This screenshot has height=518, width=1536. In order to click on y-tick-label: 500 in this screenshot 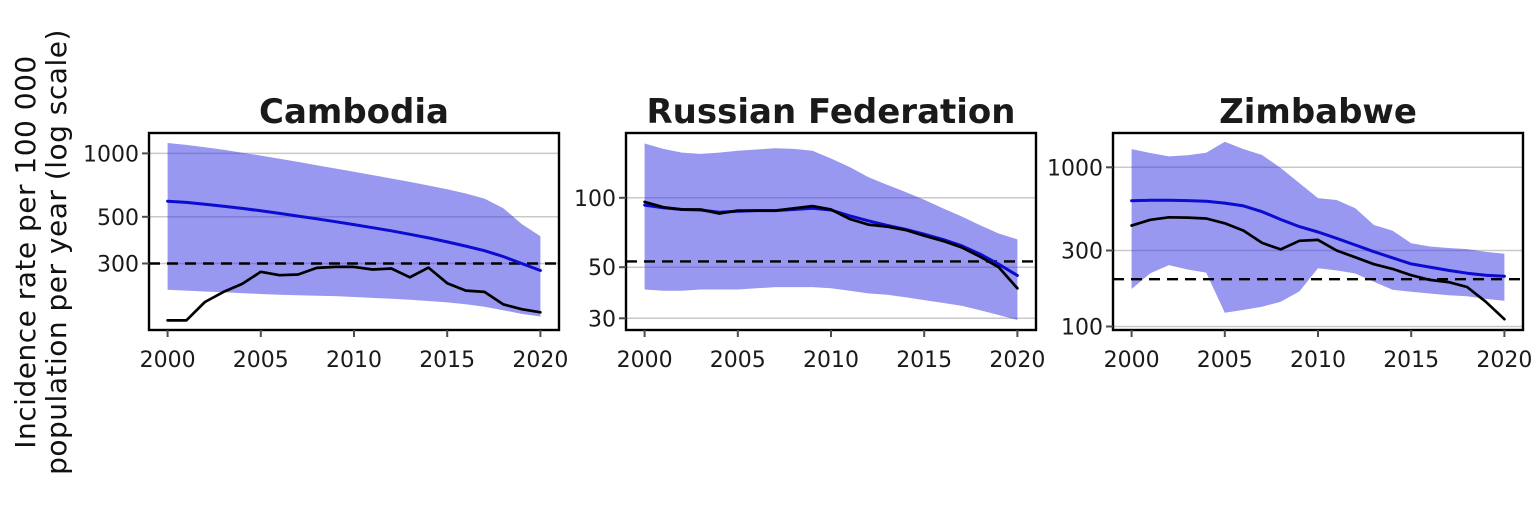, I will do `click(118, 218)`.